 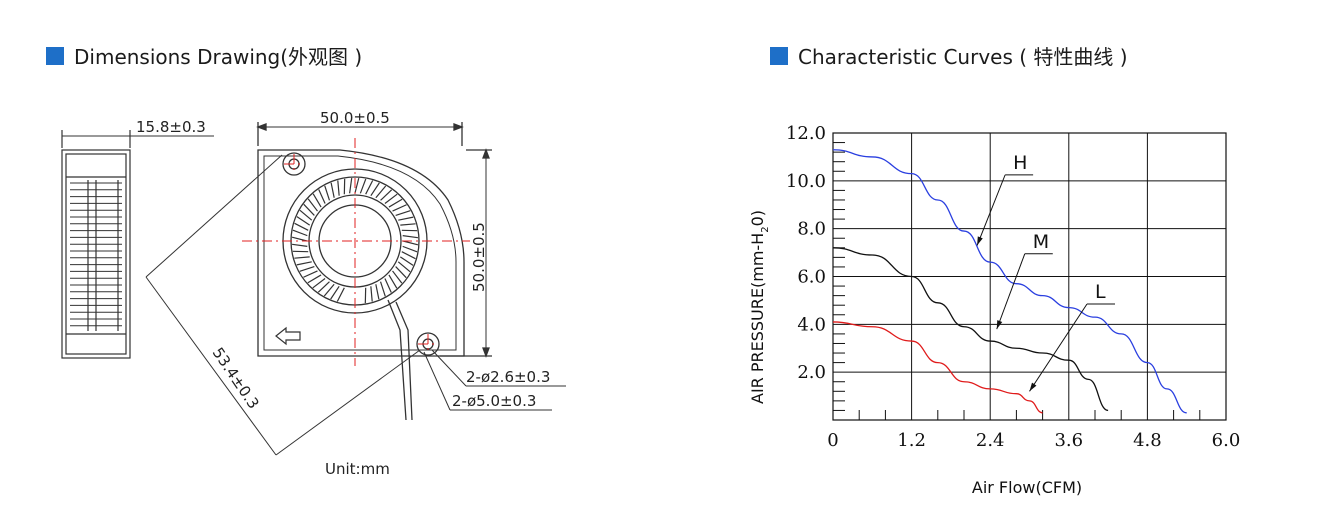 I want to click on curve-label-l: L, so click(x=1100, y=292).